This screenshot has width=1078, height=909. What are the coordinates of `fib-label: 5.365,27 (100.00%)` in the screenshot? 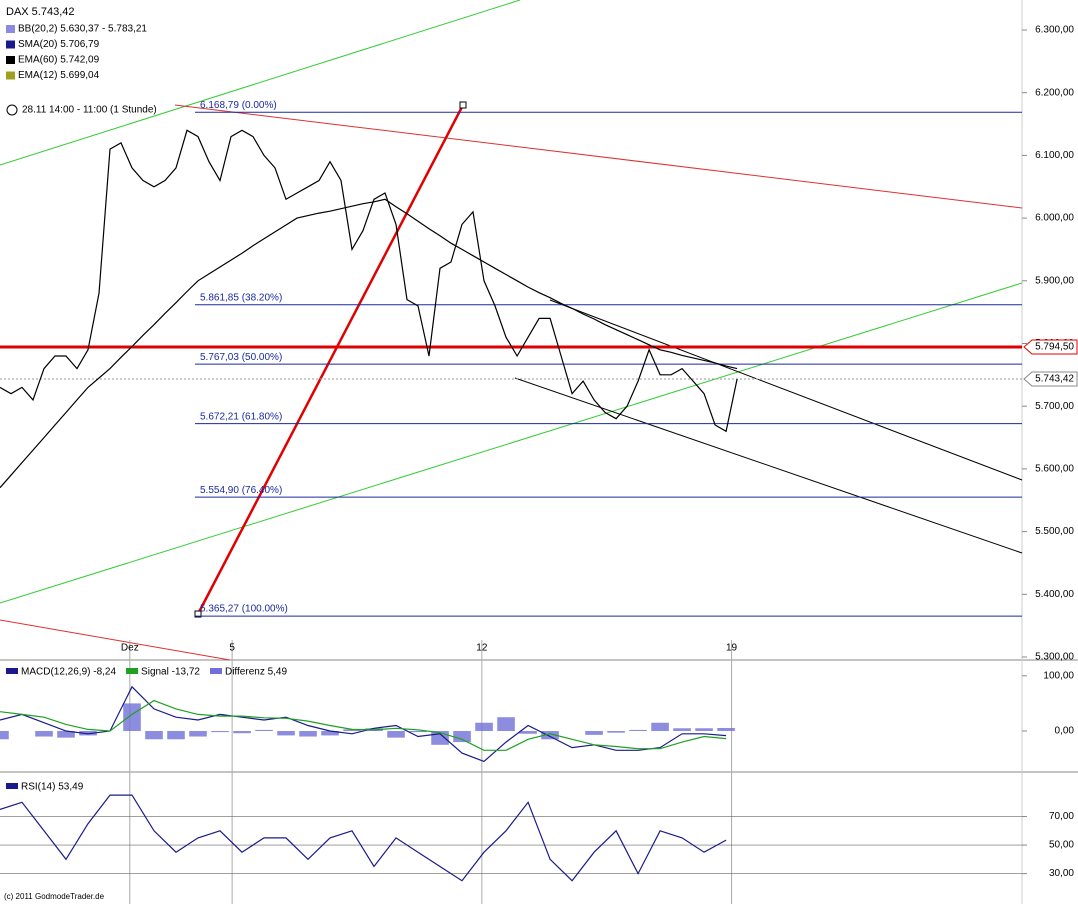 It's located at (244, 609).